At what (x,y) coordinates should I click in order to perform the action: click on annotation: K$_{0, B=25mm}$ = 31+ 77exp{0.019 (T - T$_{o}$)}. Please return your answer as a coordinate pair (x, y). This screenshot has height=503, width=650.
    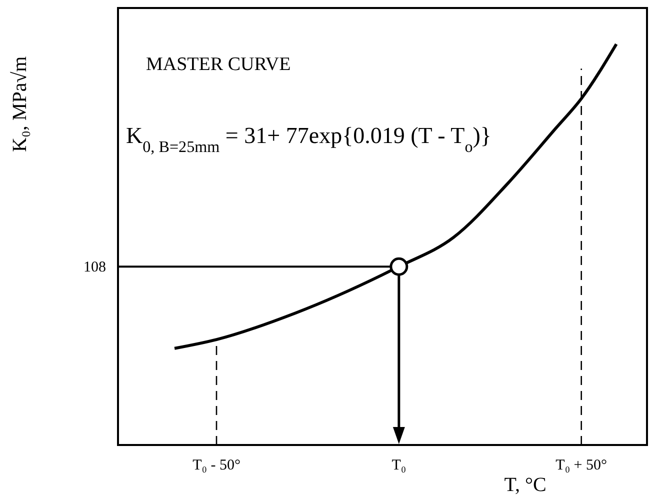
    Looking at the image, I should click on (309, 139).